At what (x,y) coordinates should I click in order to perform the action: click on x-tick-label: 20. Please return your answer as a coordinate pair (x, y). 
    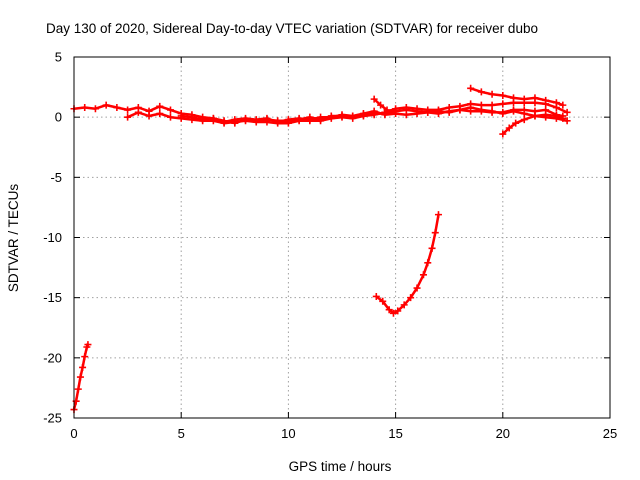
    Looking at the image, I should click on (503, 433).